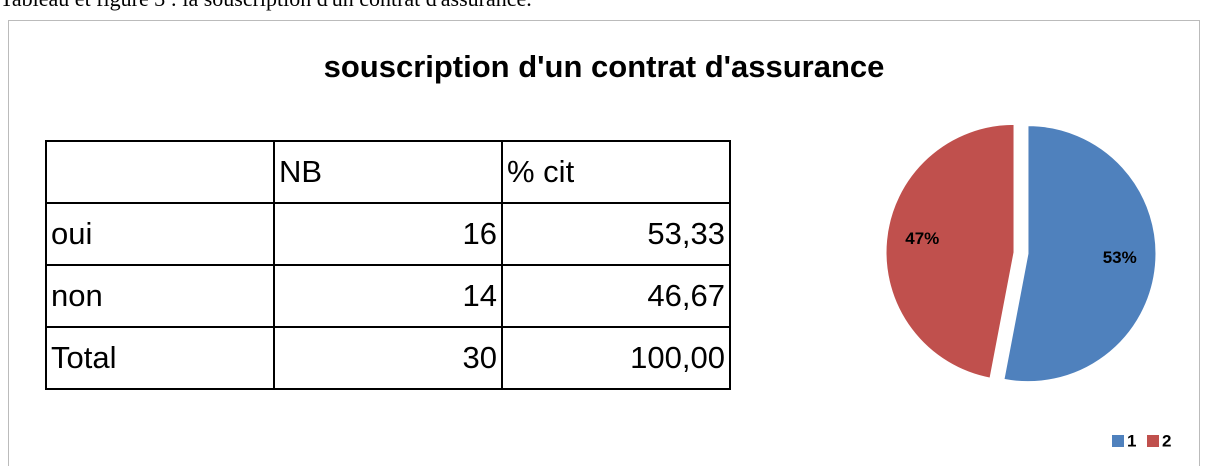  What do you see at coordinates (616, 234) in the screenshot?
I see `cell: 53,33` at bounding box center [616, 234].